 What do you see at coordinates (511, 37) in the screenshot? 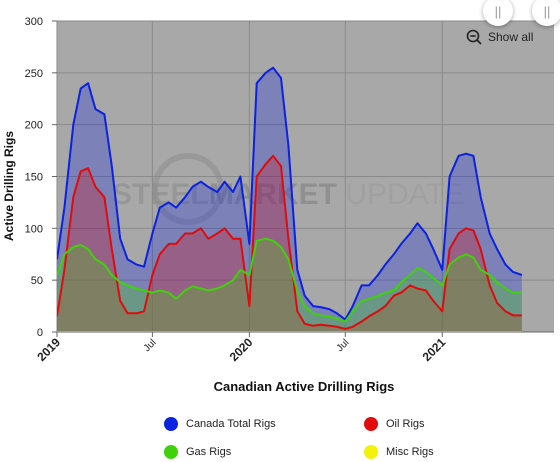
I see `show-all-label: Show all` at bounding box center [511, 37].